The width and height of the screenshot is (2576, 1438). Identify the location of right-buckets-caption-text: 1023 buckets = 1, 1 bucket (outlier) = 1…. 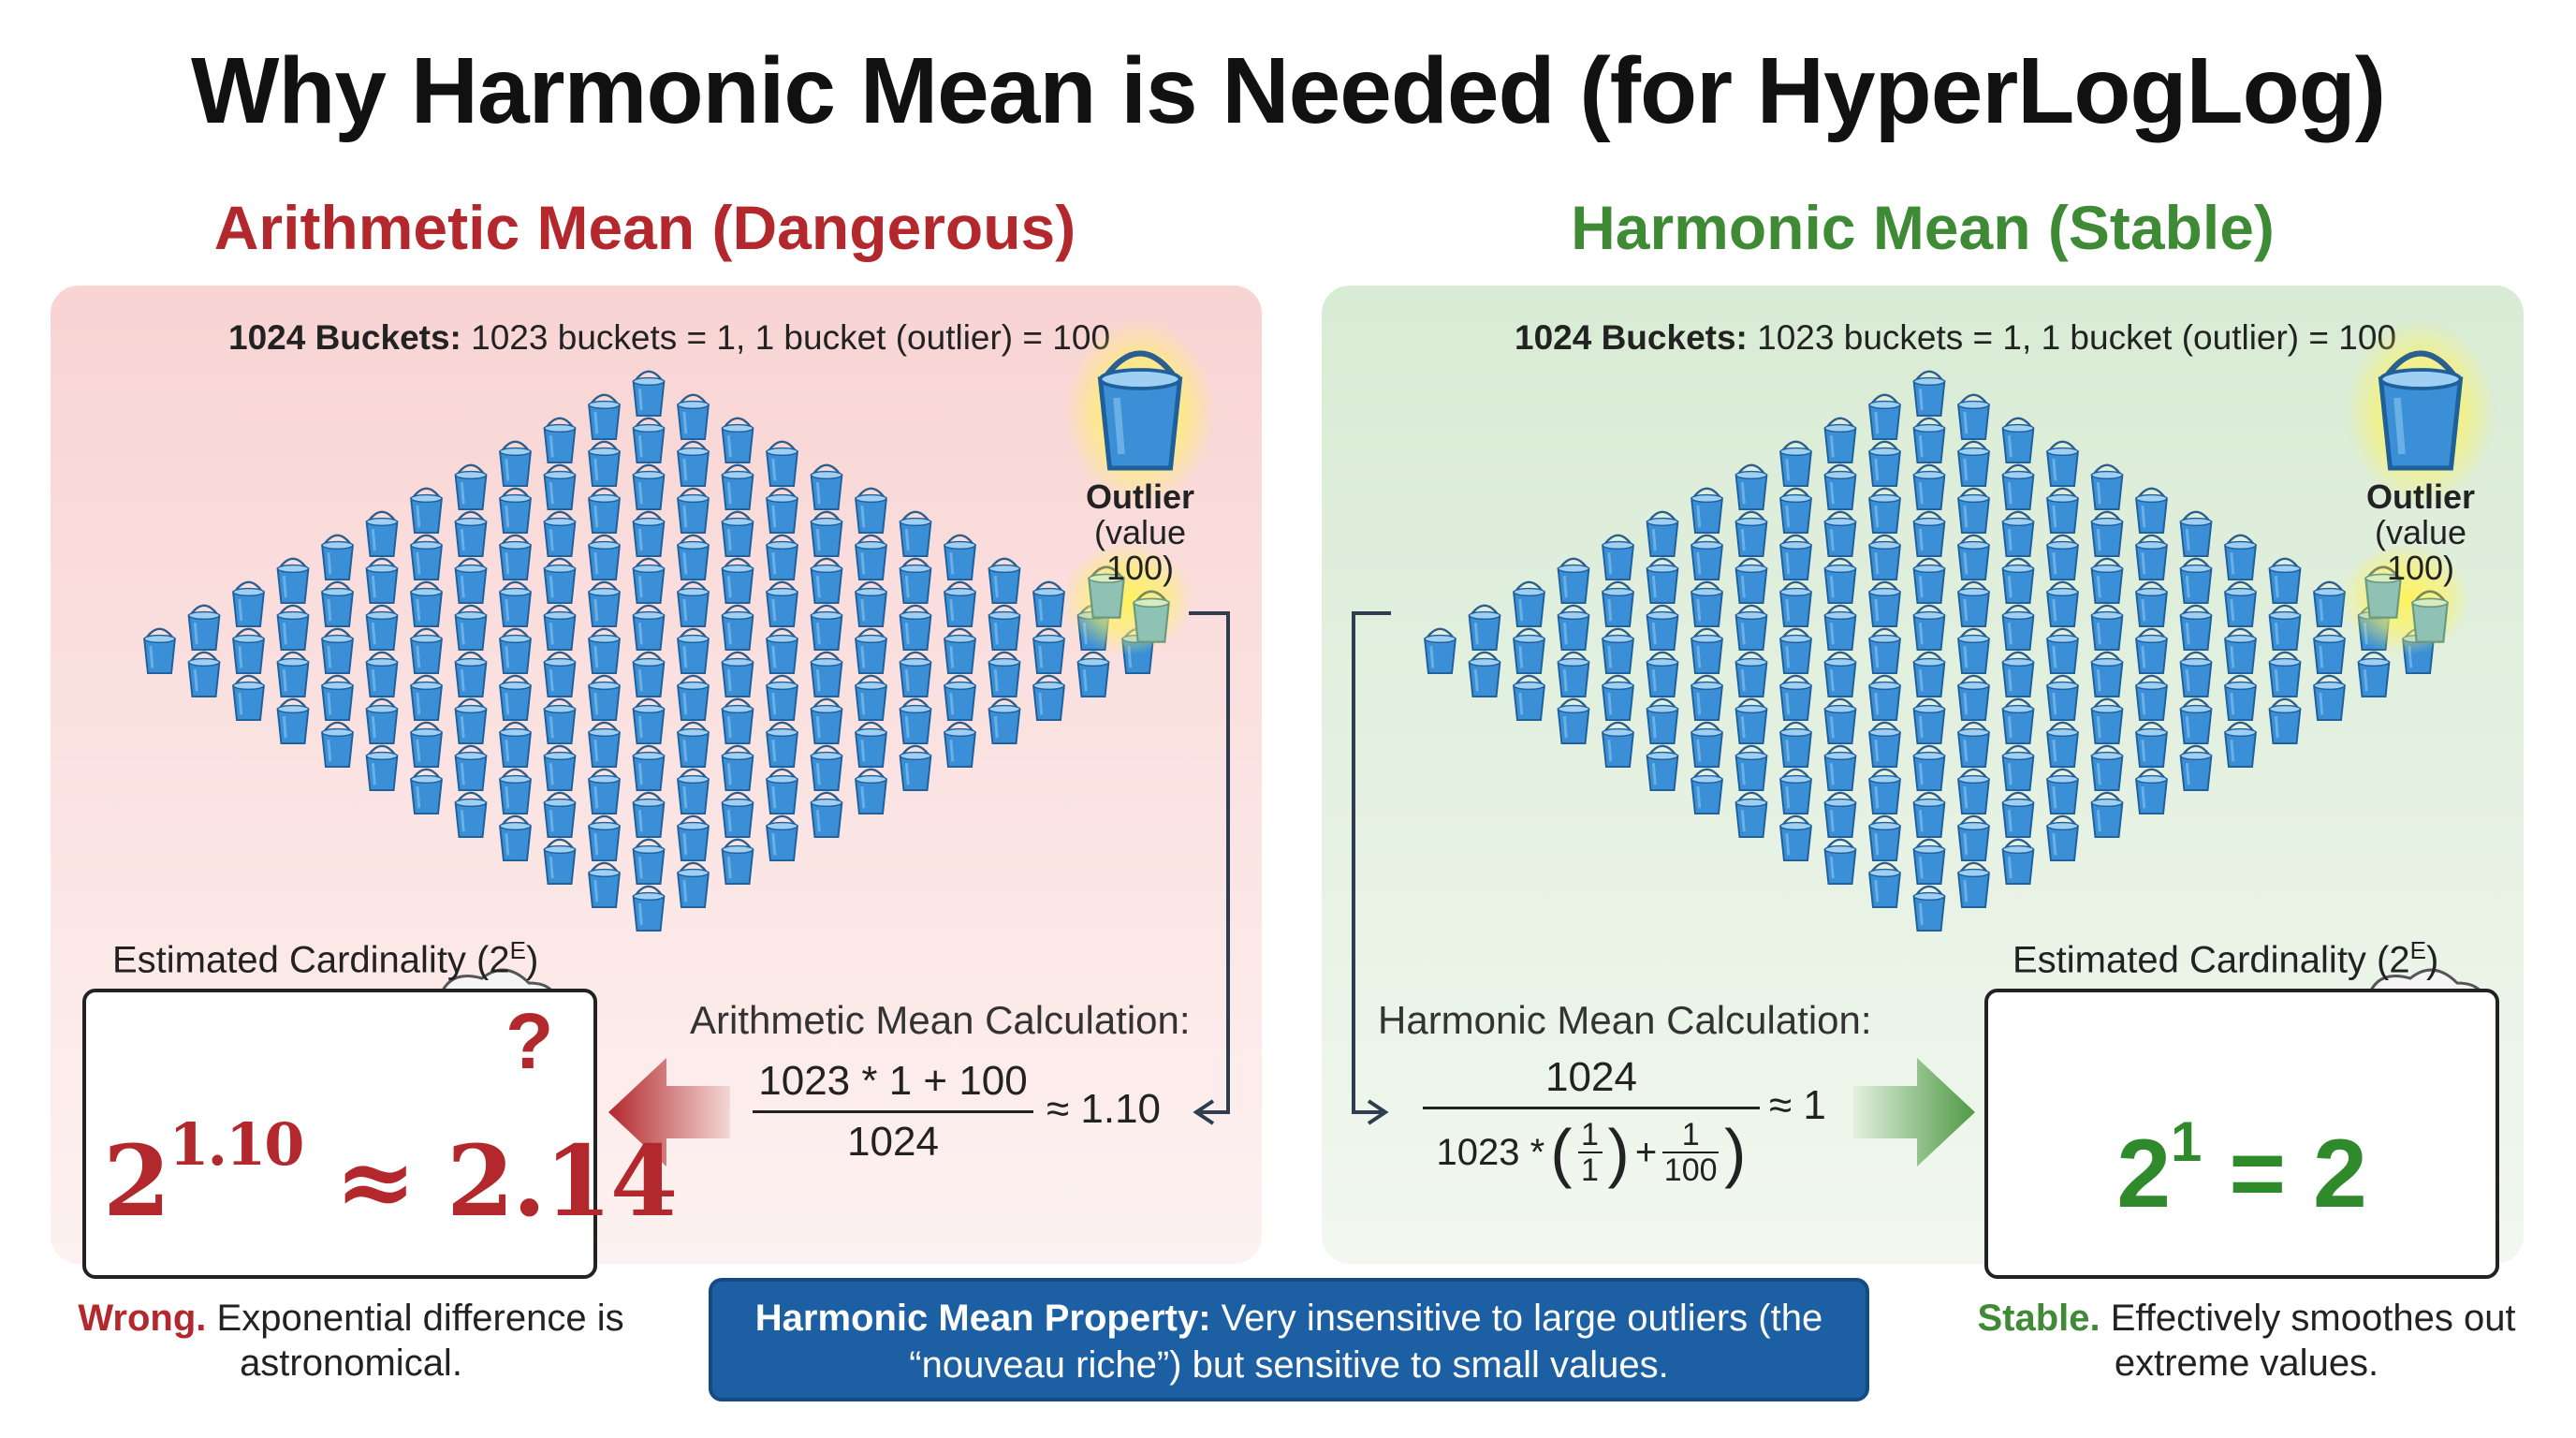
(2077, 337).